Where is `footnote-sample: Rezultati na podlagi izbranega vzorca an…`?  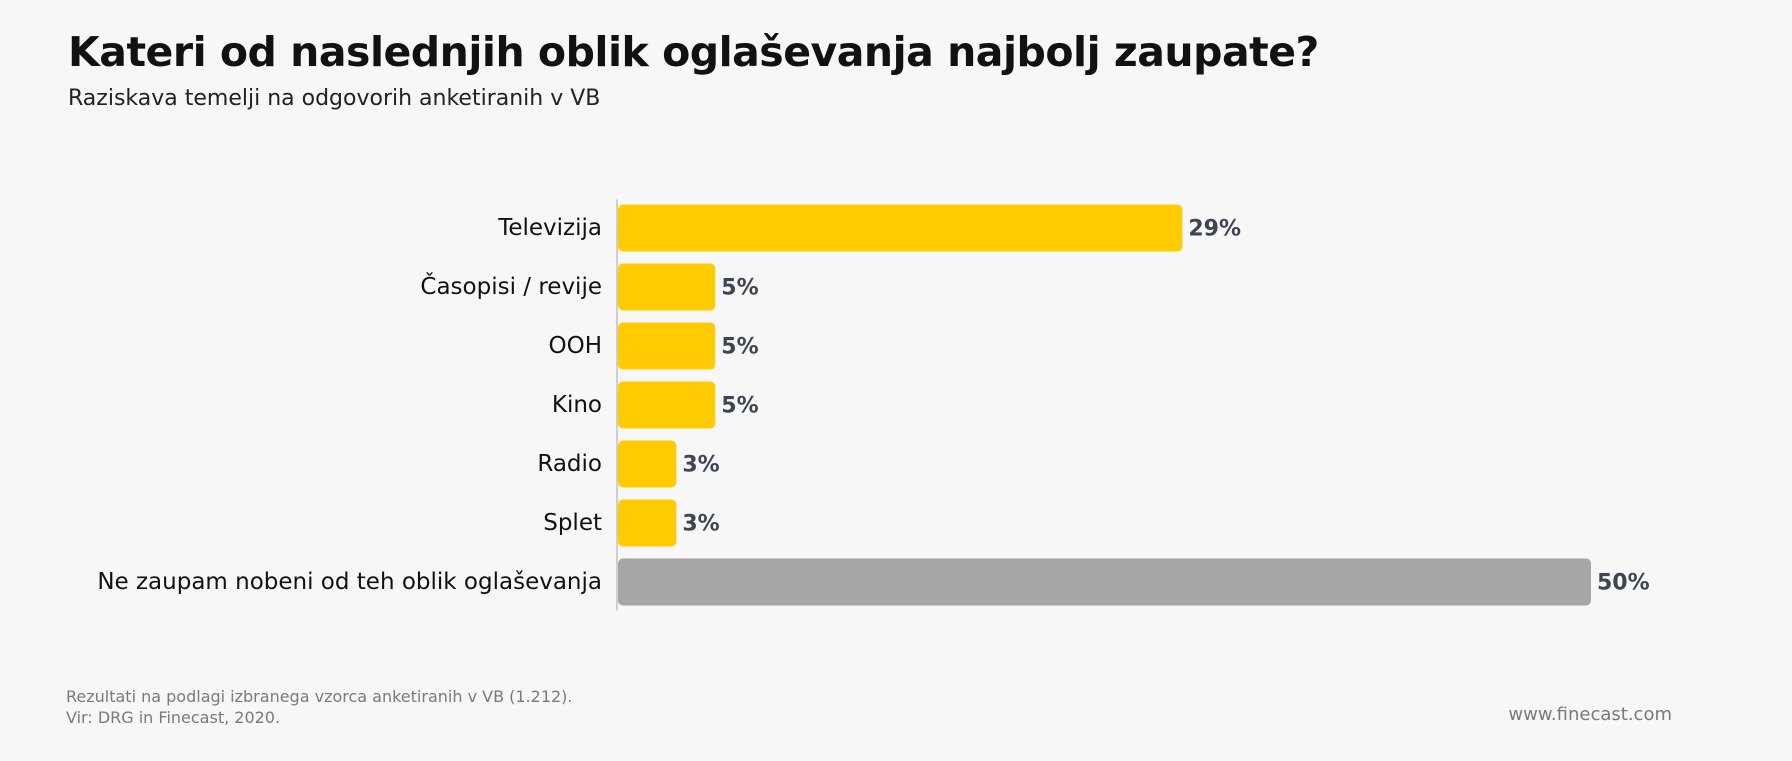 footnote-sample: Rezultati na podlagi izbranega vzorca an… is located at coordinates (319, 696).